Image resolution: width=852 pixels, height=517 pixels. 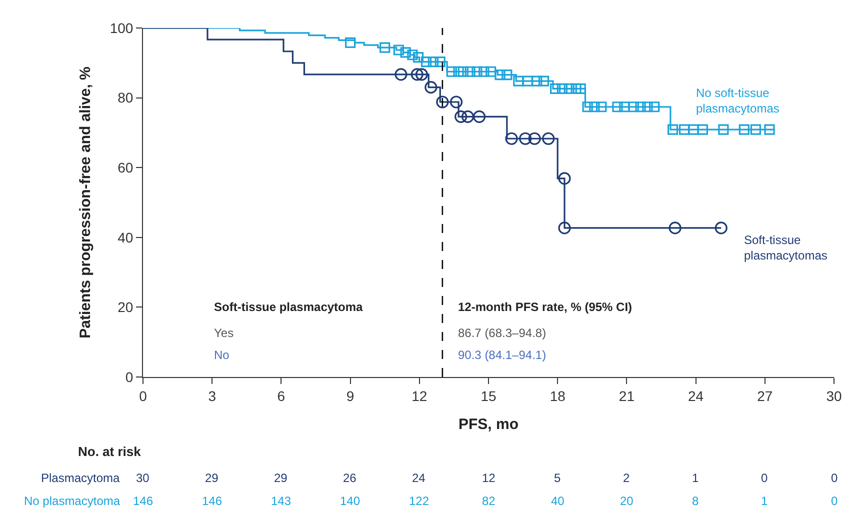 What do you see at coordinates (695, 478) in the screenshot?
I see `text: 1` at bounding box center [695, 478].